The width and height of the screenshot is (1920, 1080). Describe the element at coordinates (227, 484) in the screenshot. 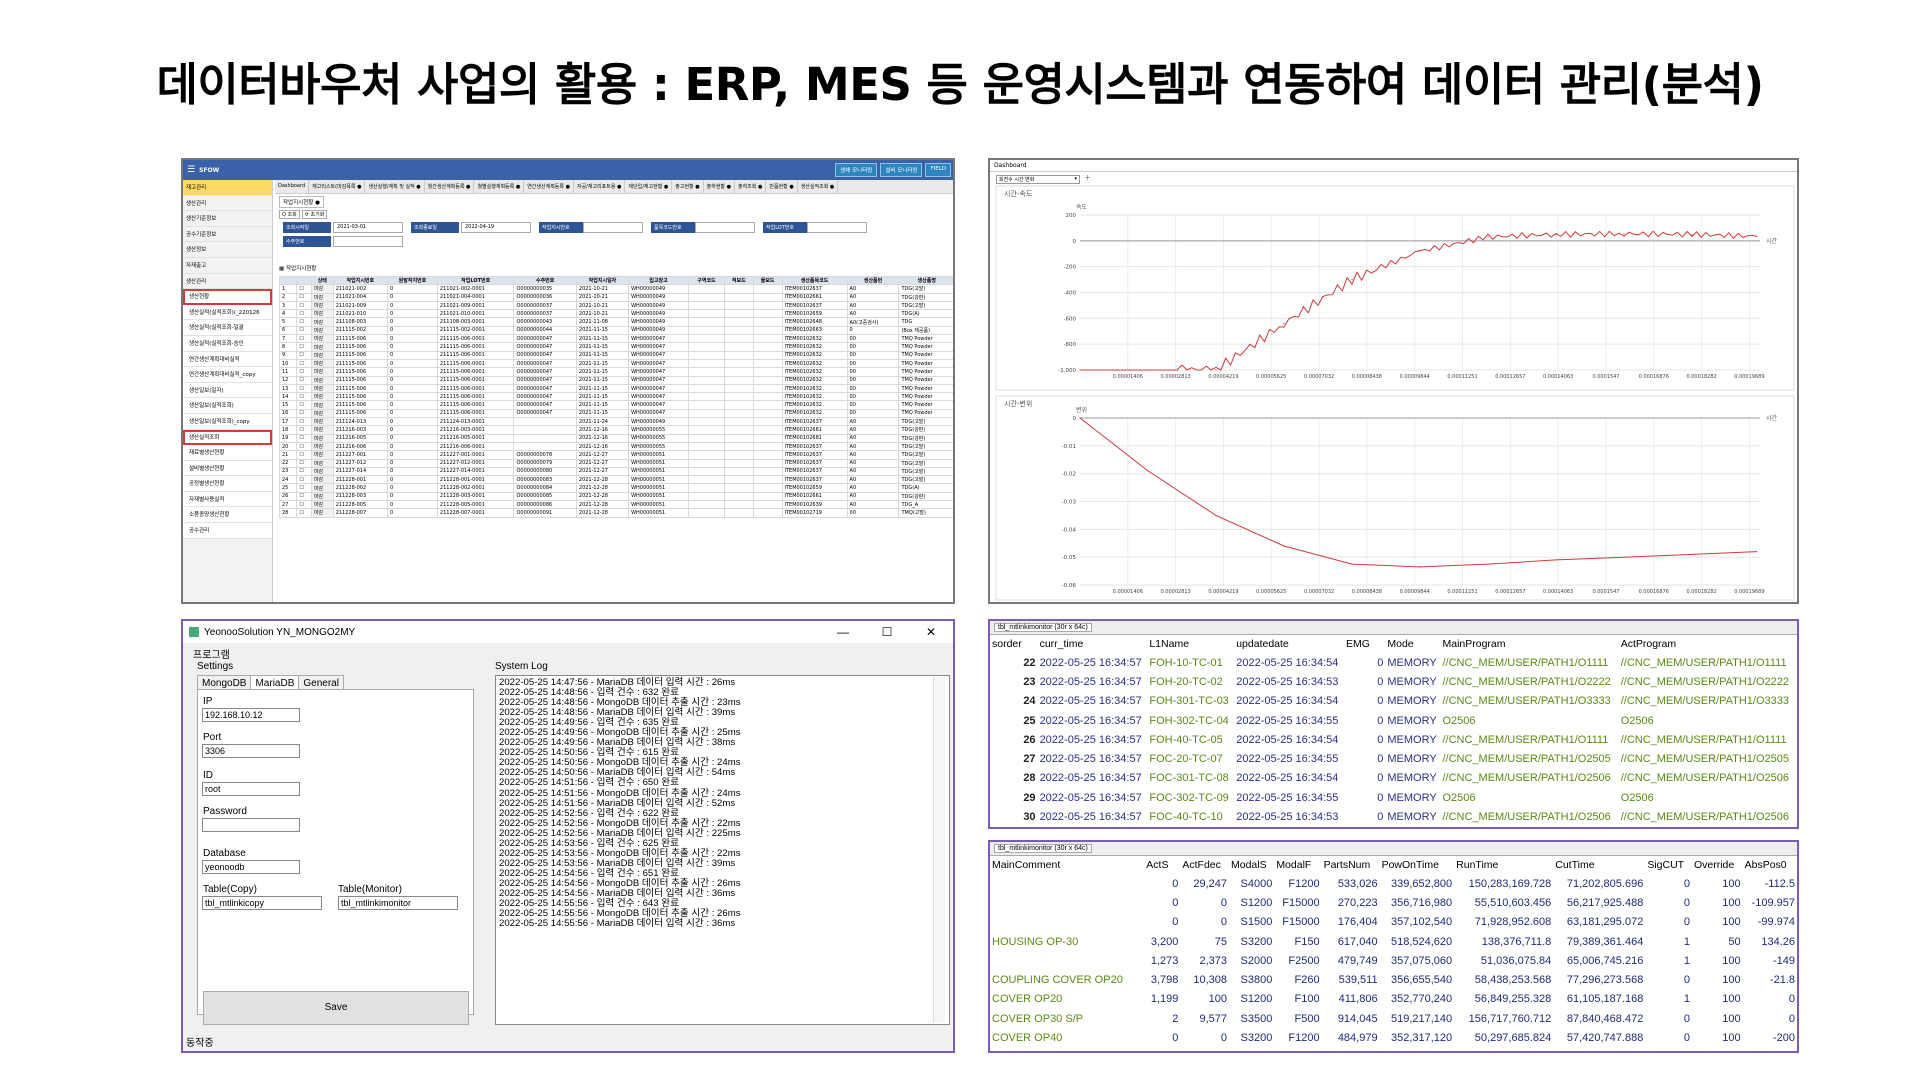

I see `sidebar-item: 공정별생산현황` at that location.